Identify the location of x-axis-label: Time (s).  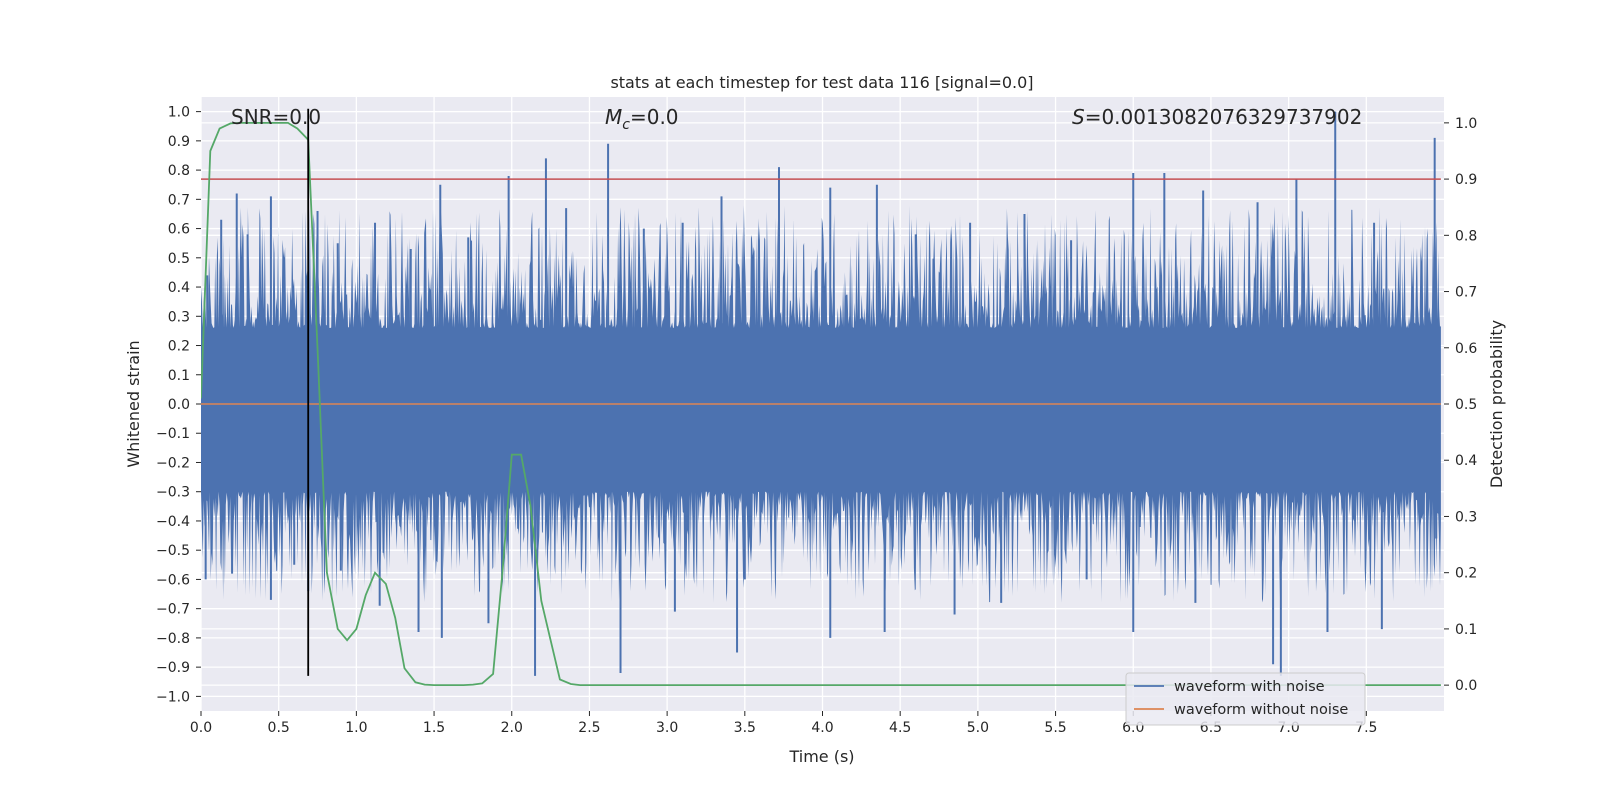
(821, 756).